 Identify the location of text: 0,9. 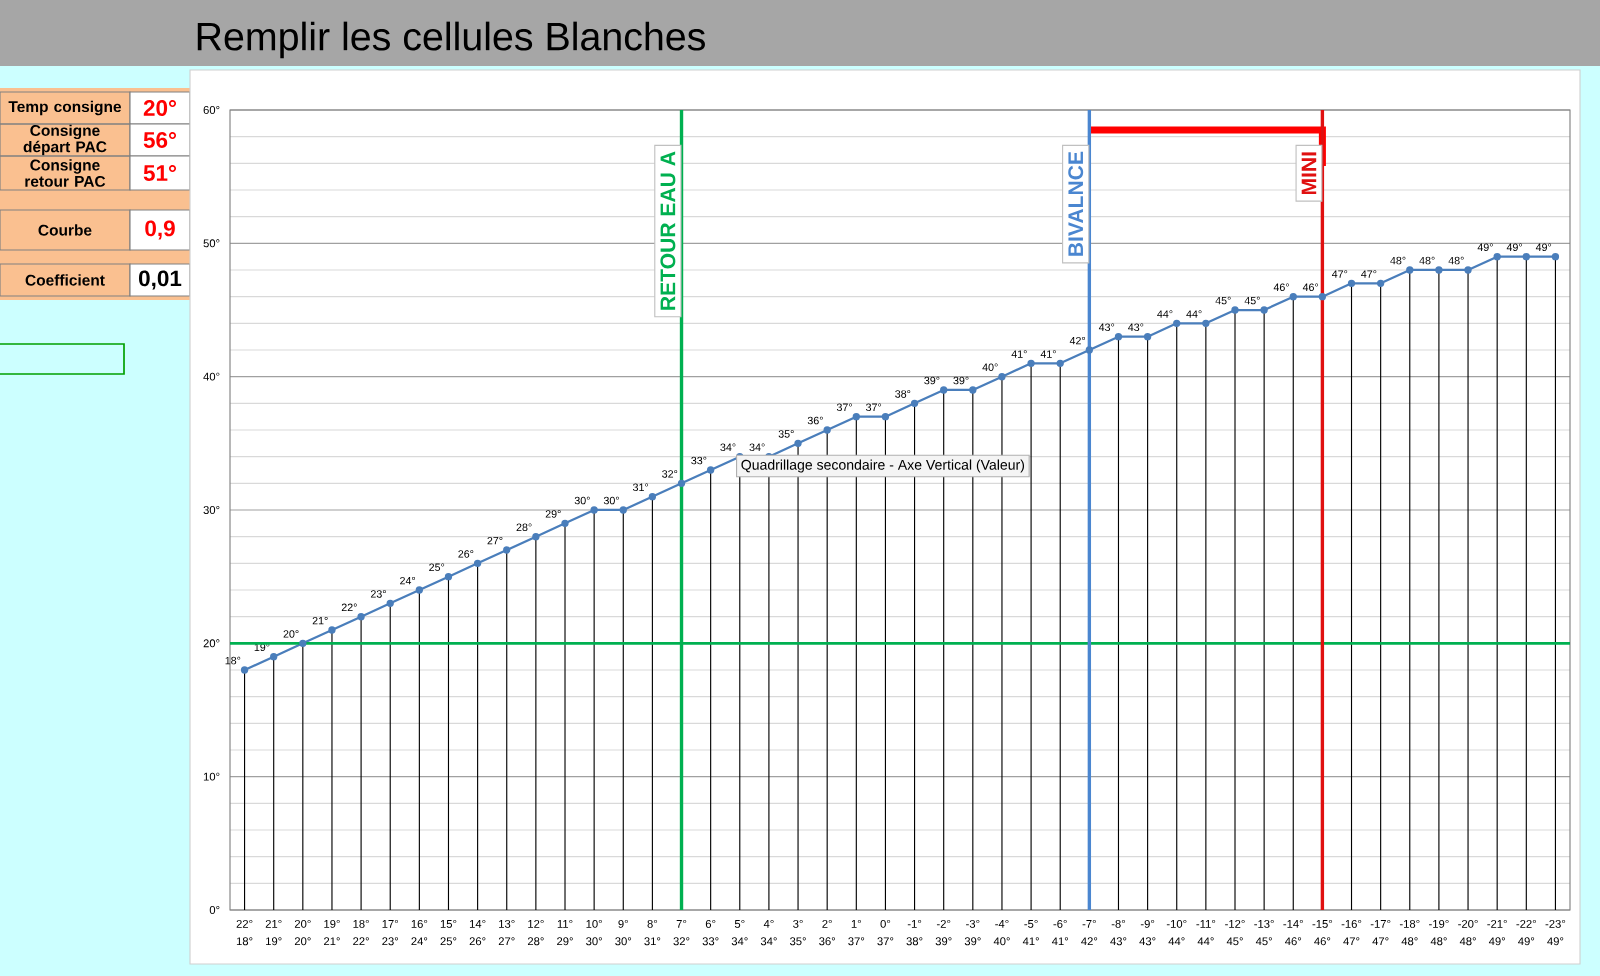
(160, 230).